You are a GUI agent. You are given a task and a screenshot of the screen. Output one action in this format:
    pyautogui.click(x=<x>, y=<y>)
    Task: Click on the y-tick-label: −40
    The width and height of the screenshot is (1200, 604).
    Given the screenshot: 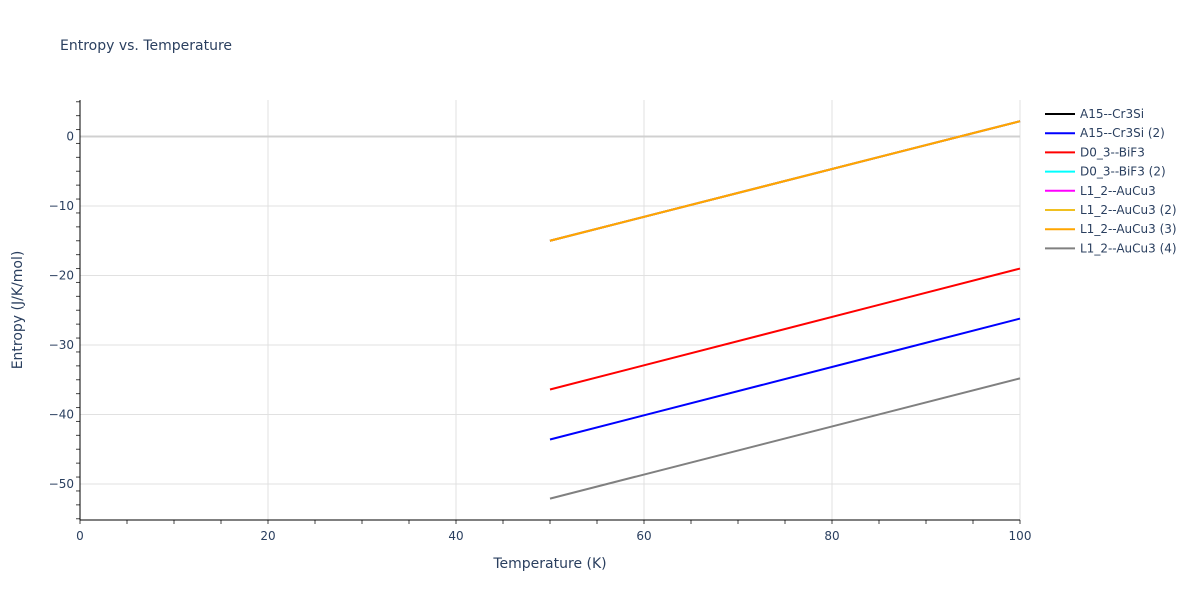 What is the action you would take?
    pyautogui.click(x=61, y=415)
    